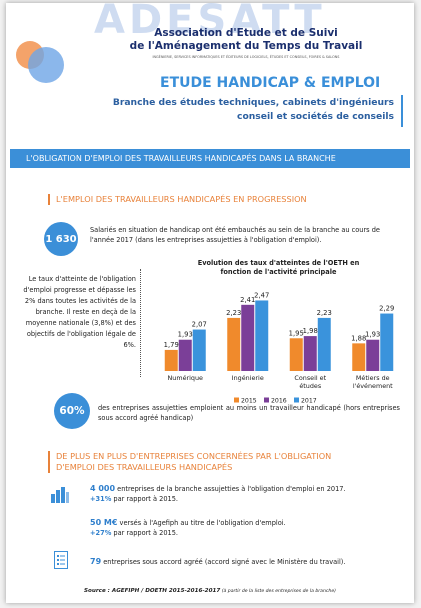 The image size is (421, 608). What do you see at coordinates (61, 239) in the screenshot?
I see `stat-circle: 1 630` at bounding box center [61, 239].